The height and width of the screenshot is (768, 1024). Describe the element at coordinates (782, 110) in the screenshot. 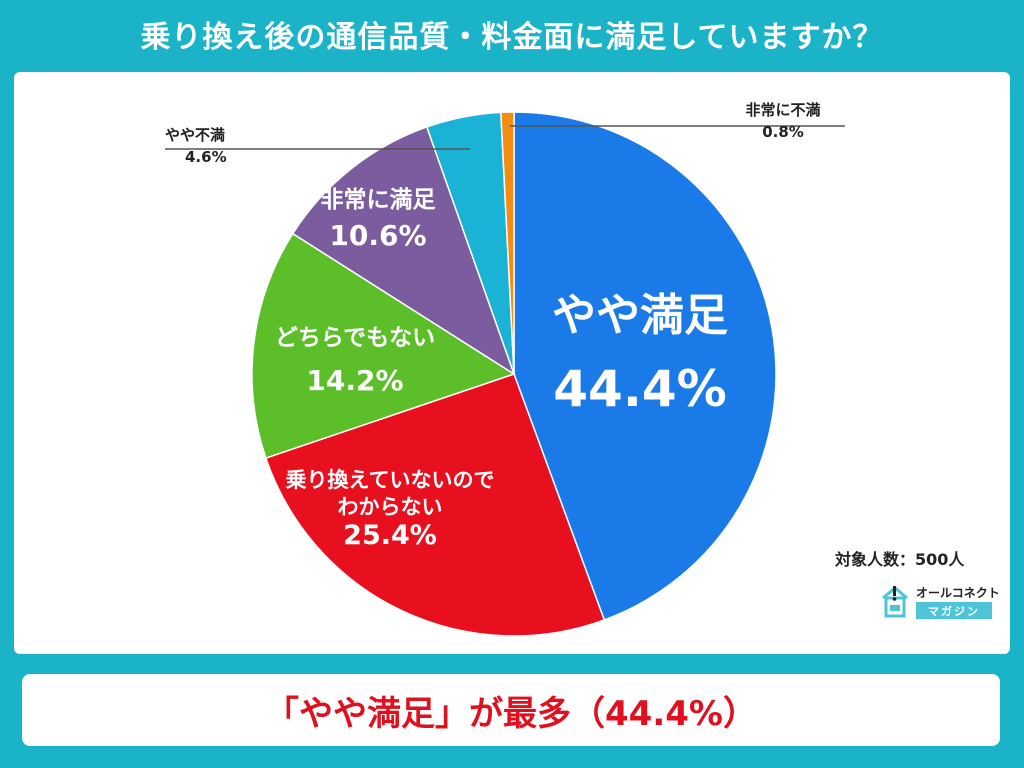

I see `slice-label-5: 非常に不満` at that location.